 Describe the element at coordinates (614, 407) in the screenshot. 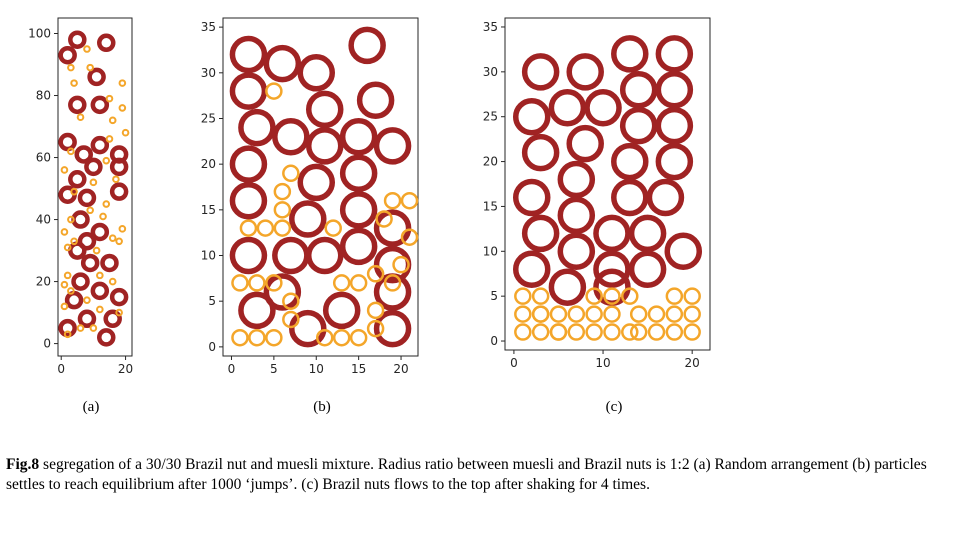

I see `panel-label-c: (c)` at that location.